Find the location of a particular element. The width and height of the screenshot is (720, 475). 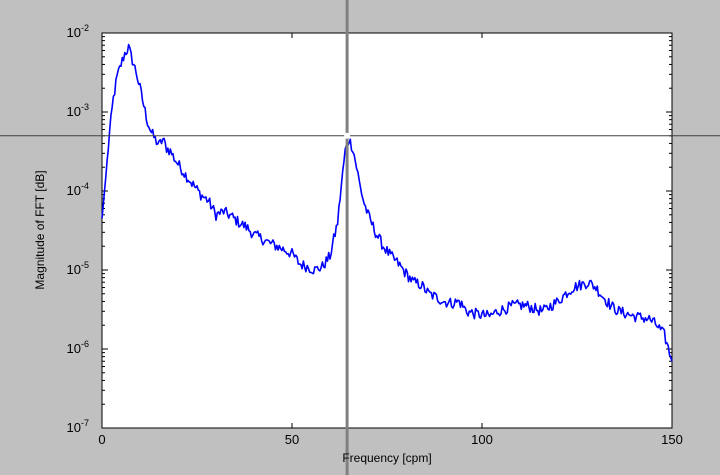

y-tick-label: 10⁻² is located at coordinates (78, 31).